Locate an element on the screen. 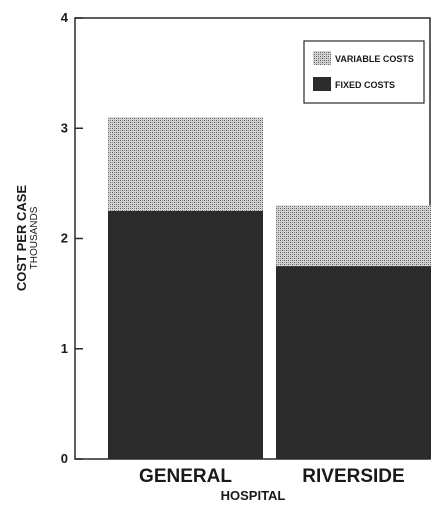 The image size is (441, 510). y-tick-label: 0 is located at coordinates (64, 458).